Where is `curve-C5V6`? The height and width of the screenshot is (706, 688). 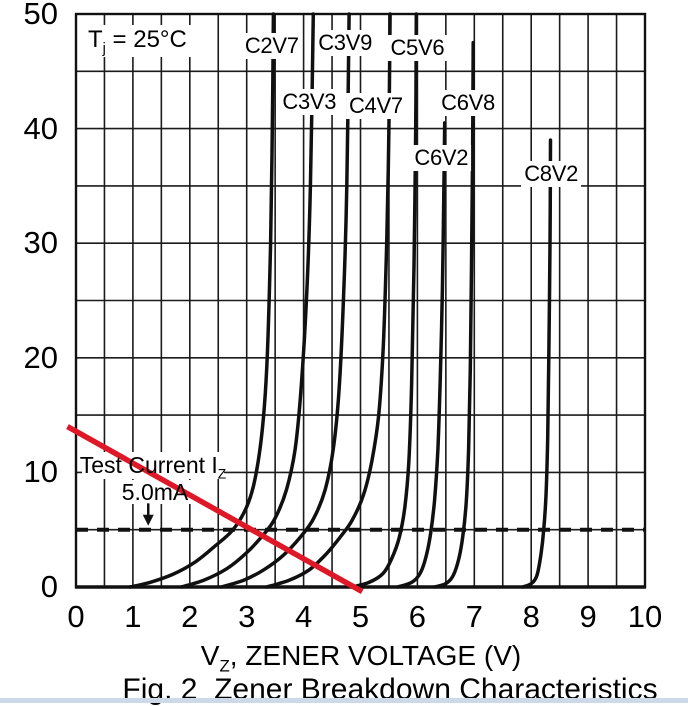
curve-C5V6 is located at coordinates (384, 300).